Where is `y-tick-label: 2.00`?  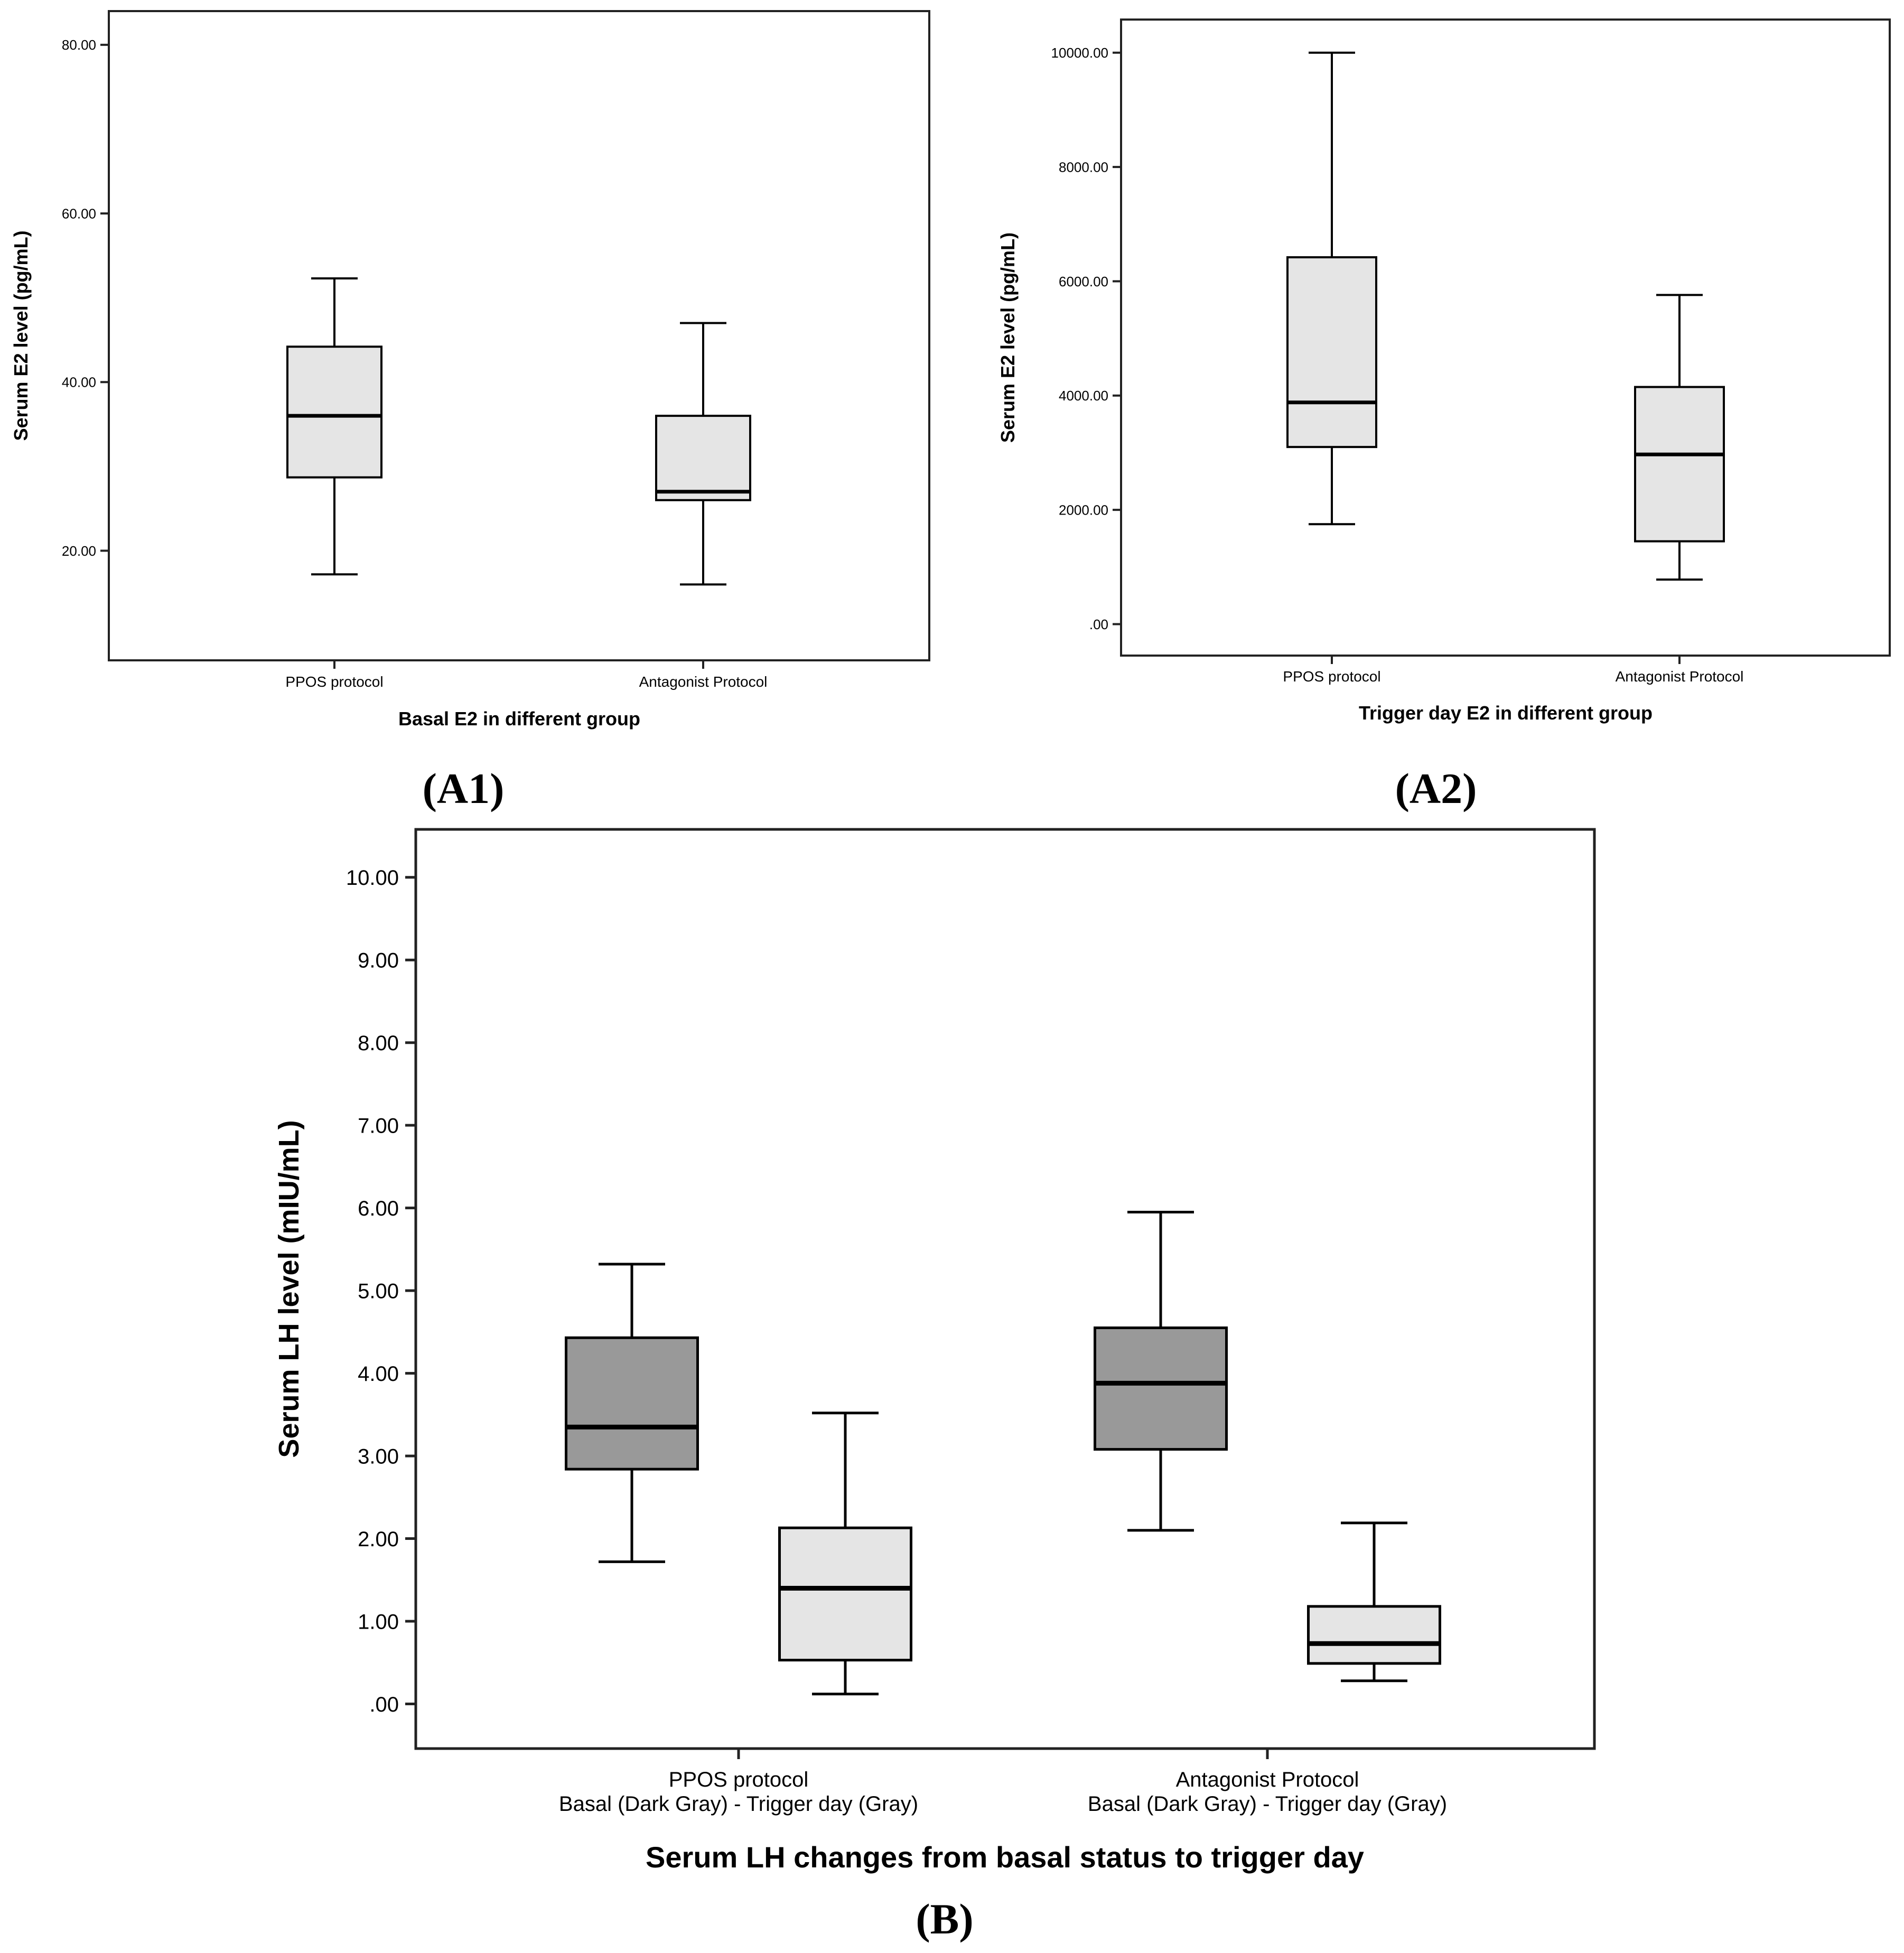 y-tick-label: 2.00 is located at coordinates (378, 1539).